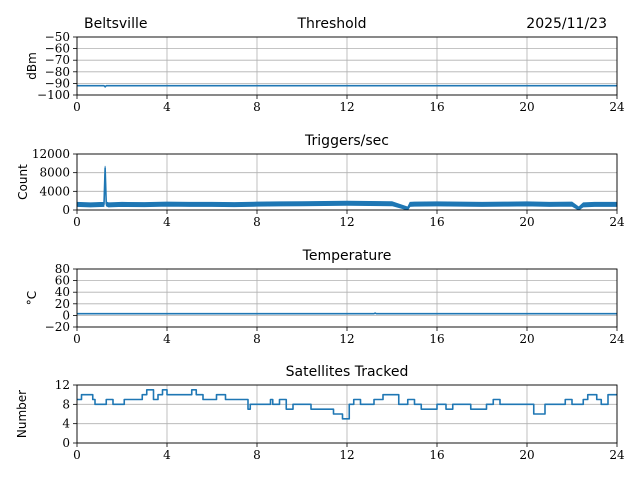 This screenshot has width=640, height=480. I want to click on threshold-title: Threshold, so click(332, 24).